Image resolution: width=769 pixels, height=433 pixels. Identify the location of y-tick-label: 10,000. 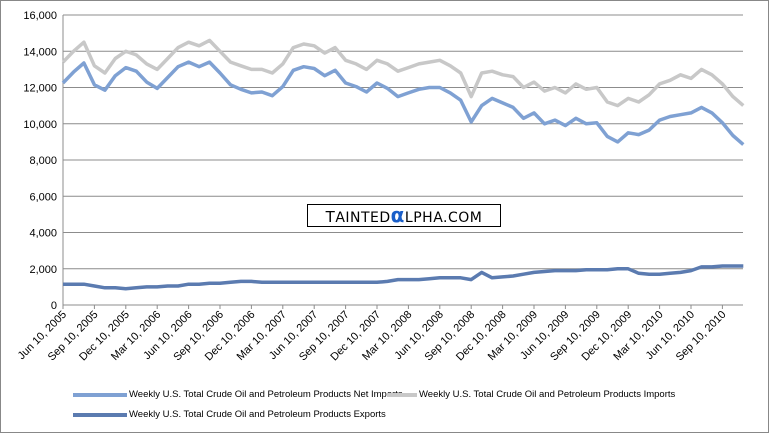
(40, 125).